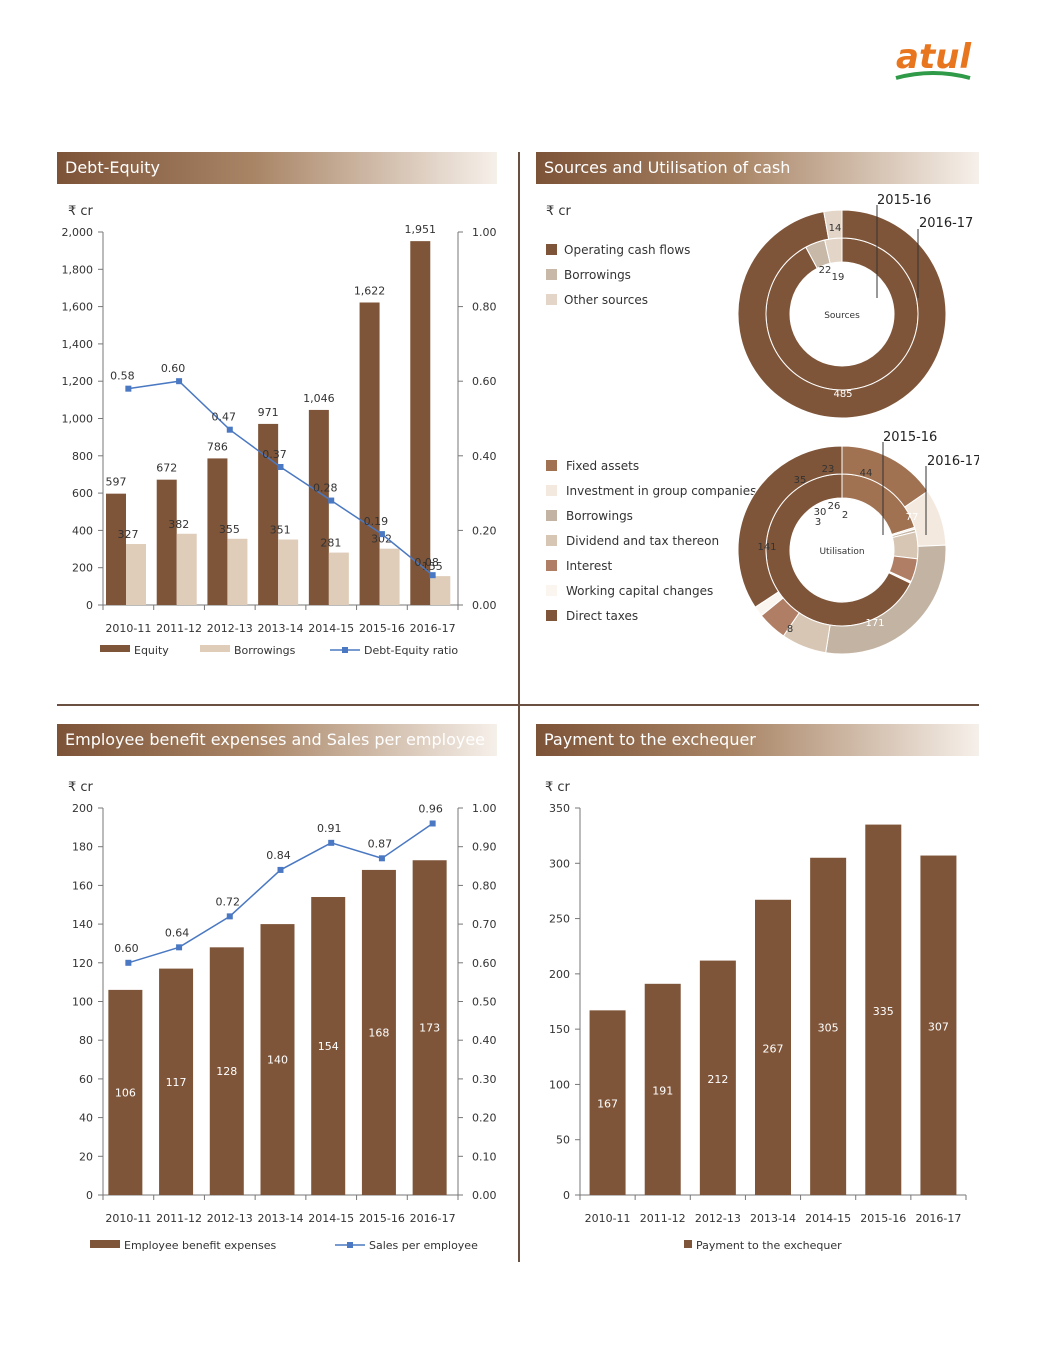 The height and width of the screenshot is (1353, 1039). I want to click on y-tick-label: 40, so click(86, 1118).